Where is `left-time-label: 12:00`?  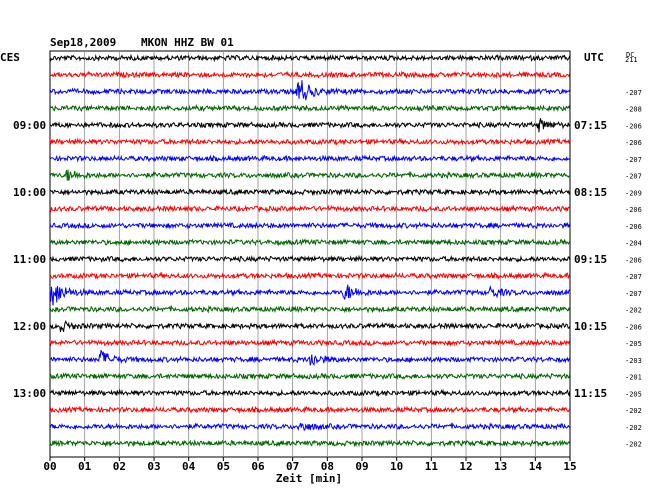
left-time-label: 12:00 is located at coordinates (29, 326).